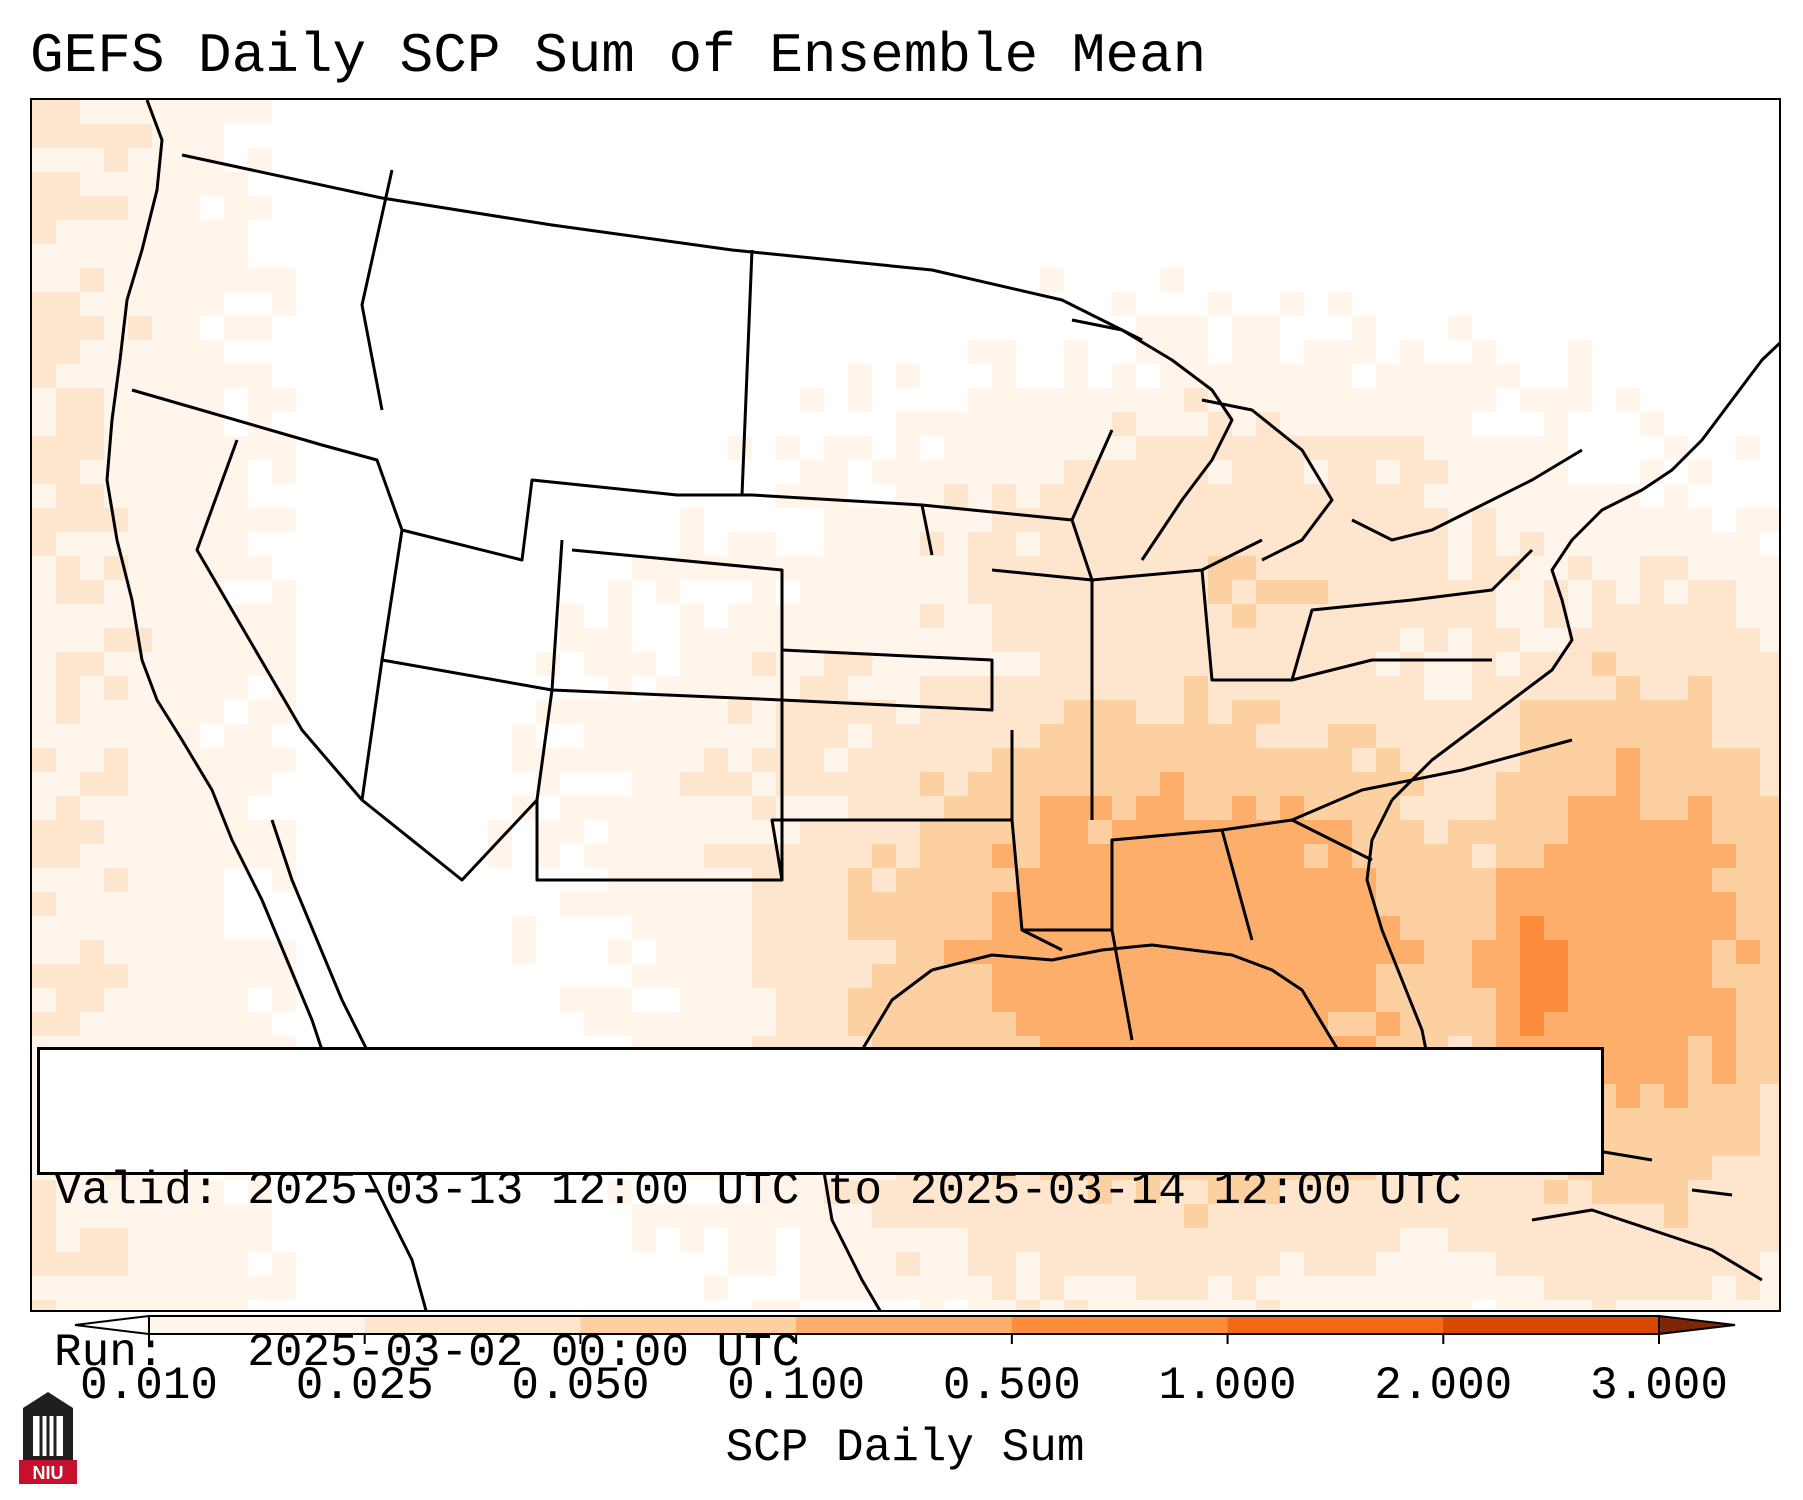 The image size is (1803, 1500). What do you see at coordinates (472, 1325) in the screenshot?
I see `colorbar-segment` at bounding box center [472, 1325].